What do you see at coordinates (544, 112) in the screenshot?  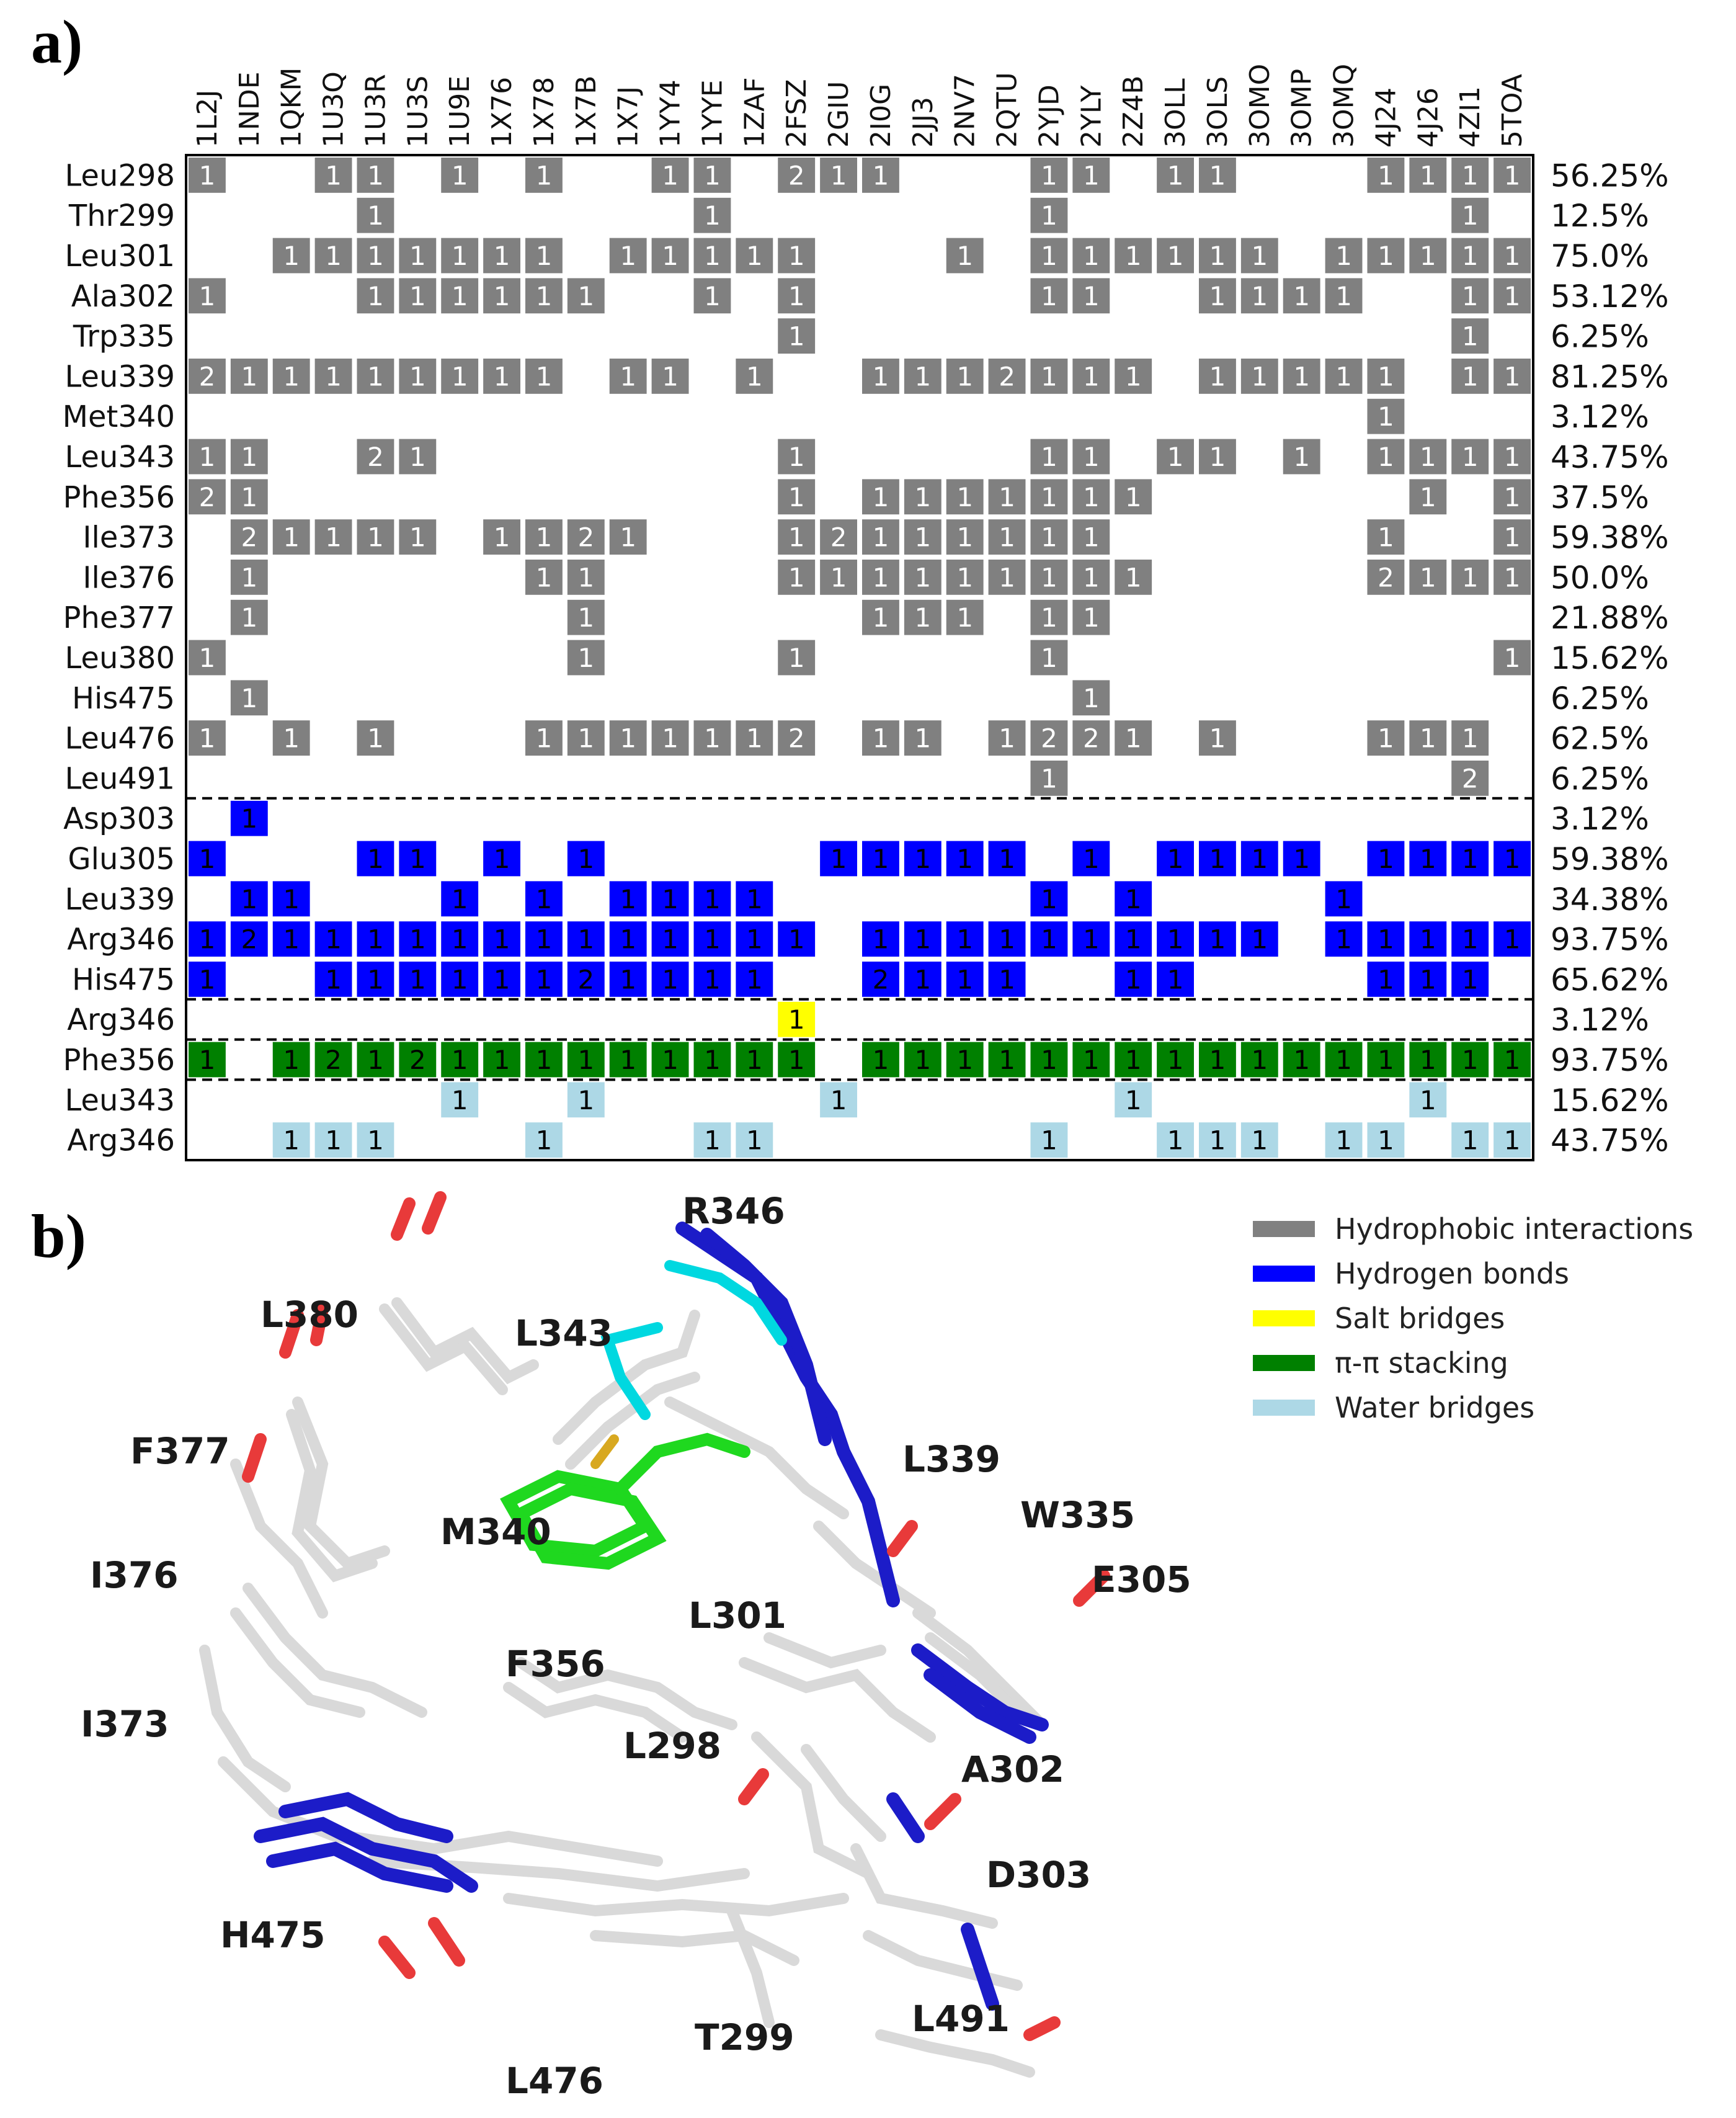 I see `column-label: 1X78` at bounding box center [544, 112].